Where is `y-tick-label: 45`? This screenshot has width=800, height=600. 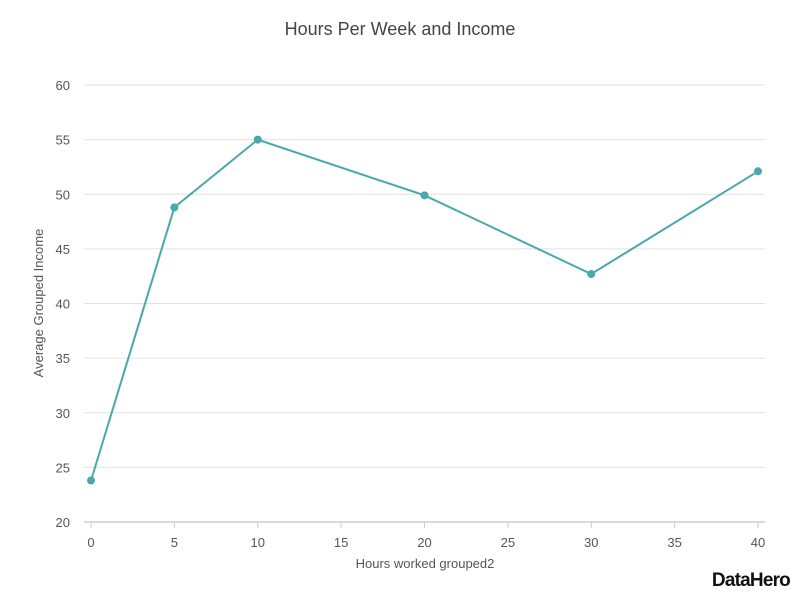 y-tick-label: 45 is located at coordinates (63, 249).